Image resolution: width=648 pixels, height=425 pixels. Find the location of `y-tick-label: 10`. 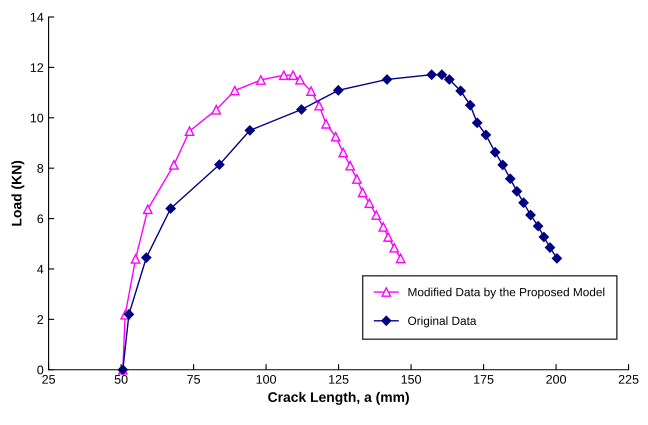

y-tick-label: 10 is located at coordinates (37, 118).